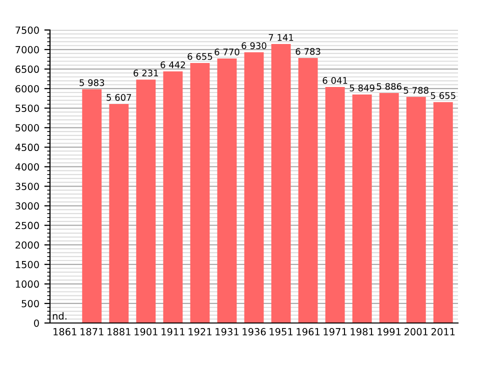 Image resolution: width=488 pixels, height=373 pixels. What do you see at coordinates (308, 51) in the screenshot?
I see `data-label: 6 783` at bounding box center [308, 51].